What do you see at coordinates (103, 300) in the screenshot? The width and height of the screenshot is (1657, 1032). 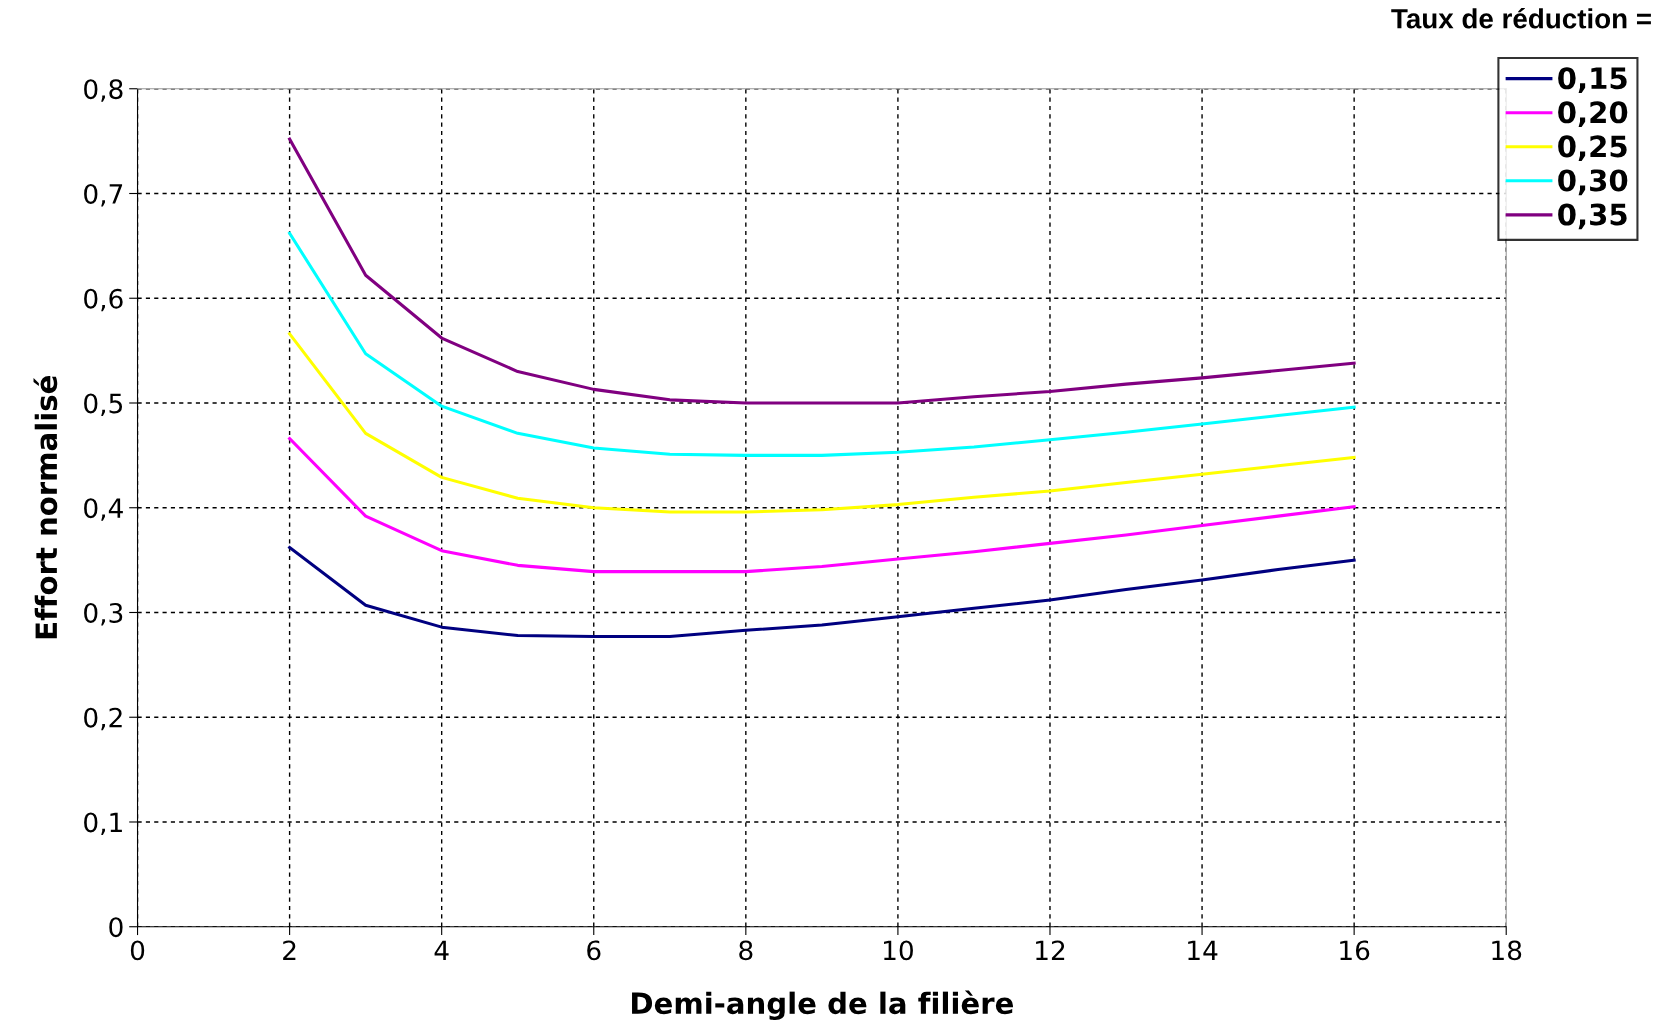 I see `y-tick-label: 0,6` at bounding box center [103, 300].